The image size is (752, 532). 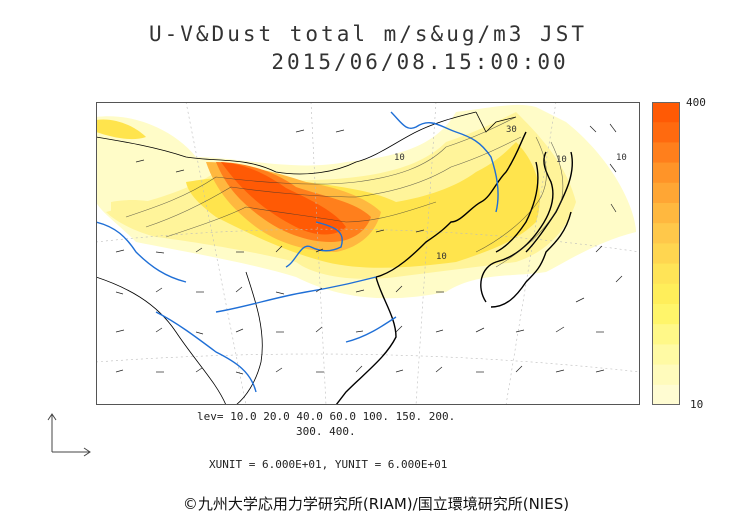 I want to click on vector-axis-key, so click(x=69, y=435).